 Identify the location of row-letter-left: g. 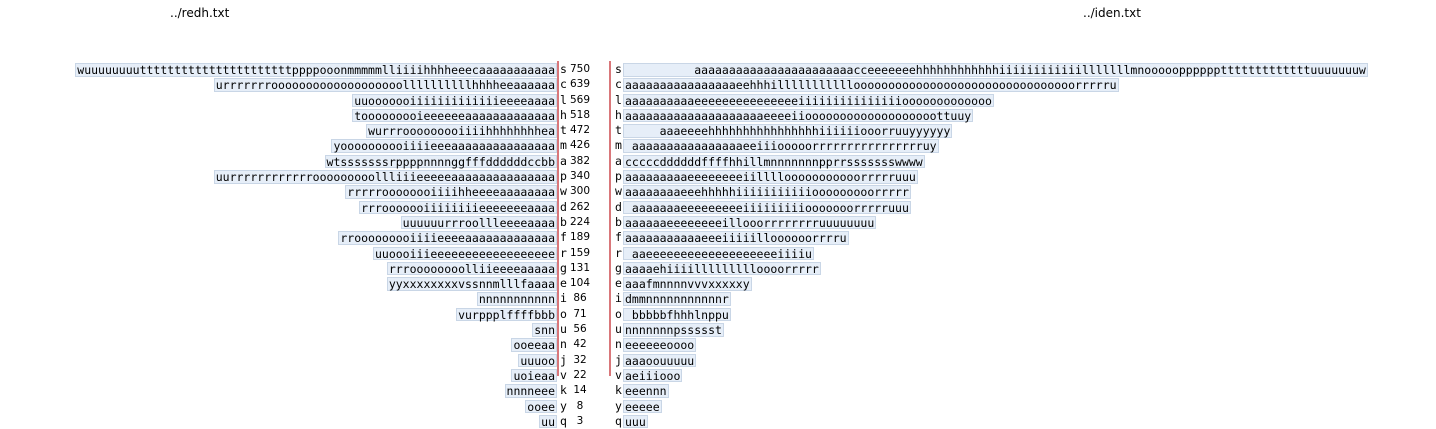
(563, 267).